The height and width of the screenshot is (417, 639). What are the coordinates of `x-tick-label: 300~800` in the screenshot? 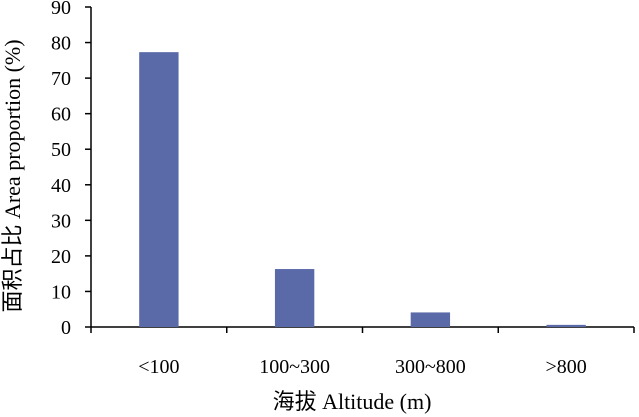 It's located at (430, 367).